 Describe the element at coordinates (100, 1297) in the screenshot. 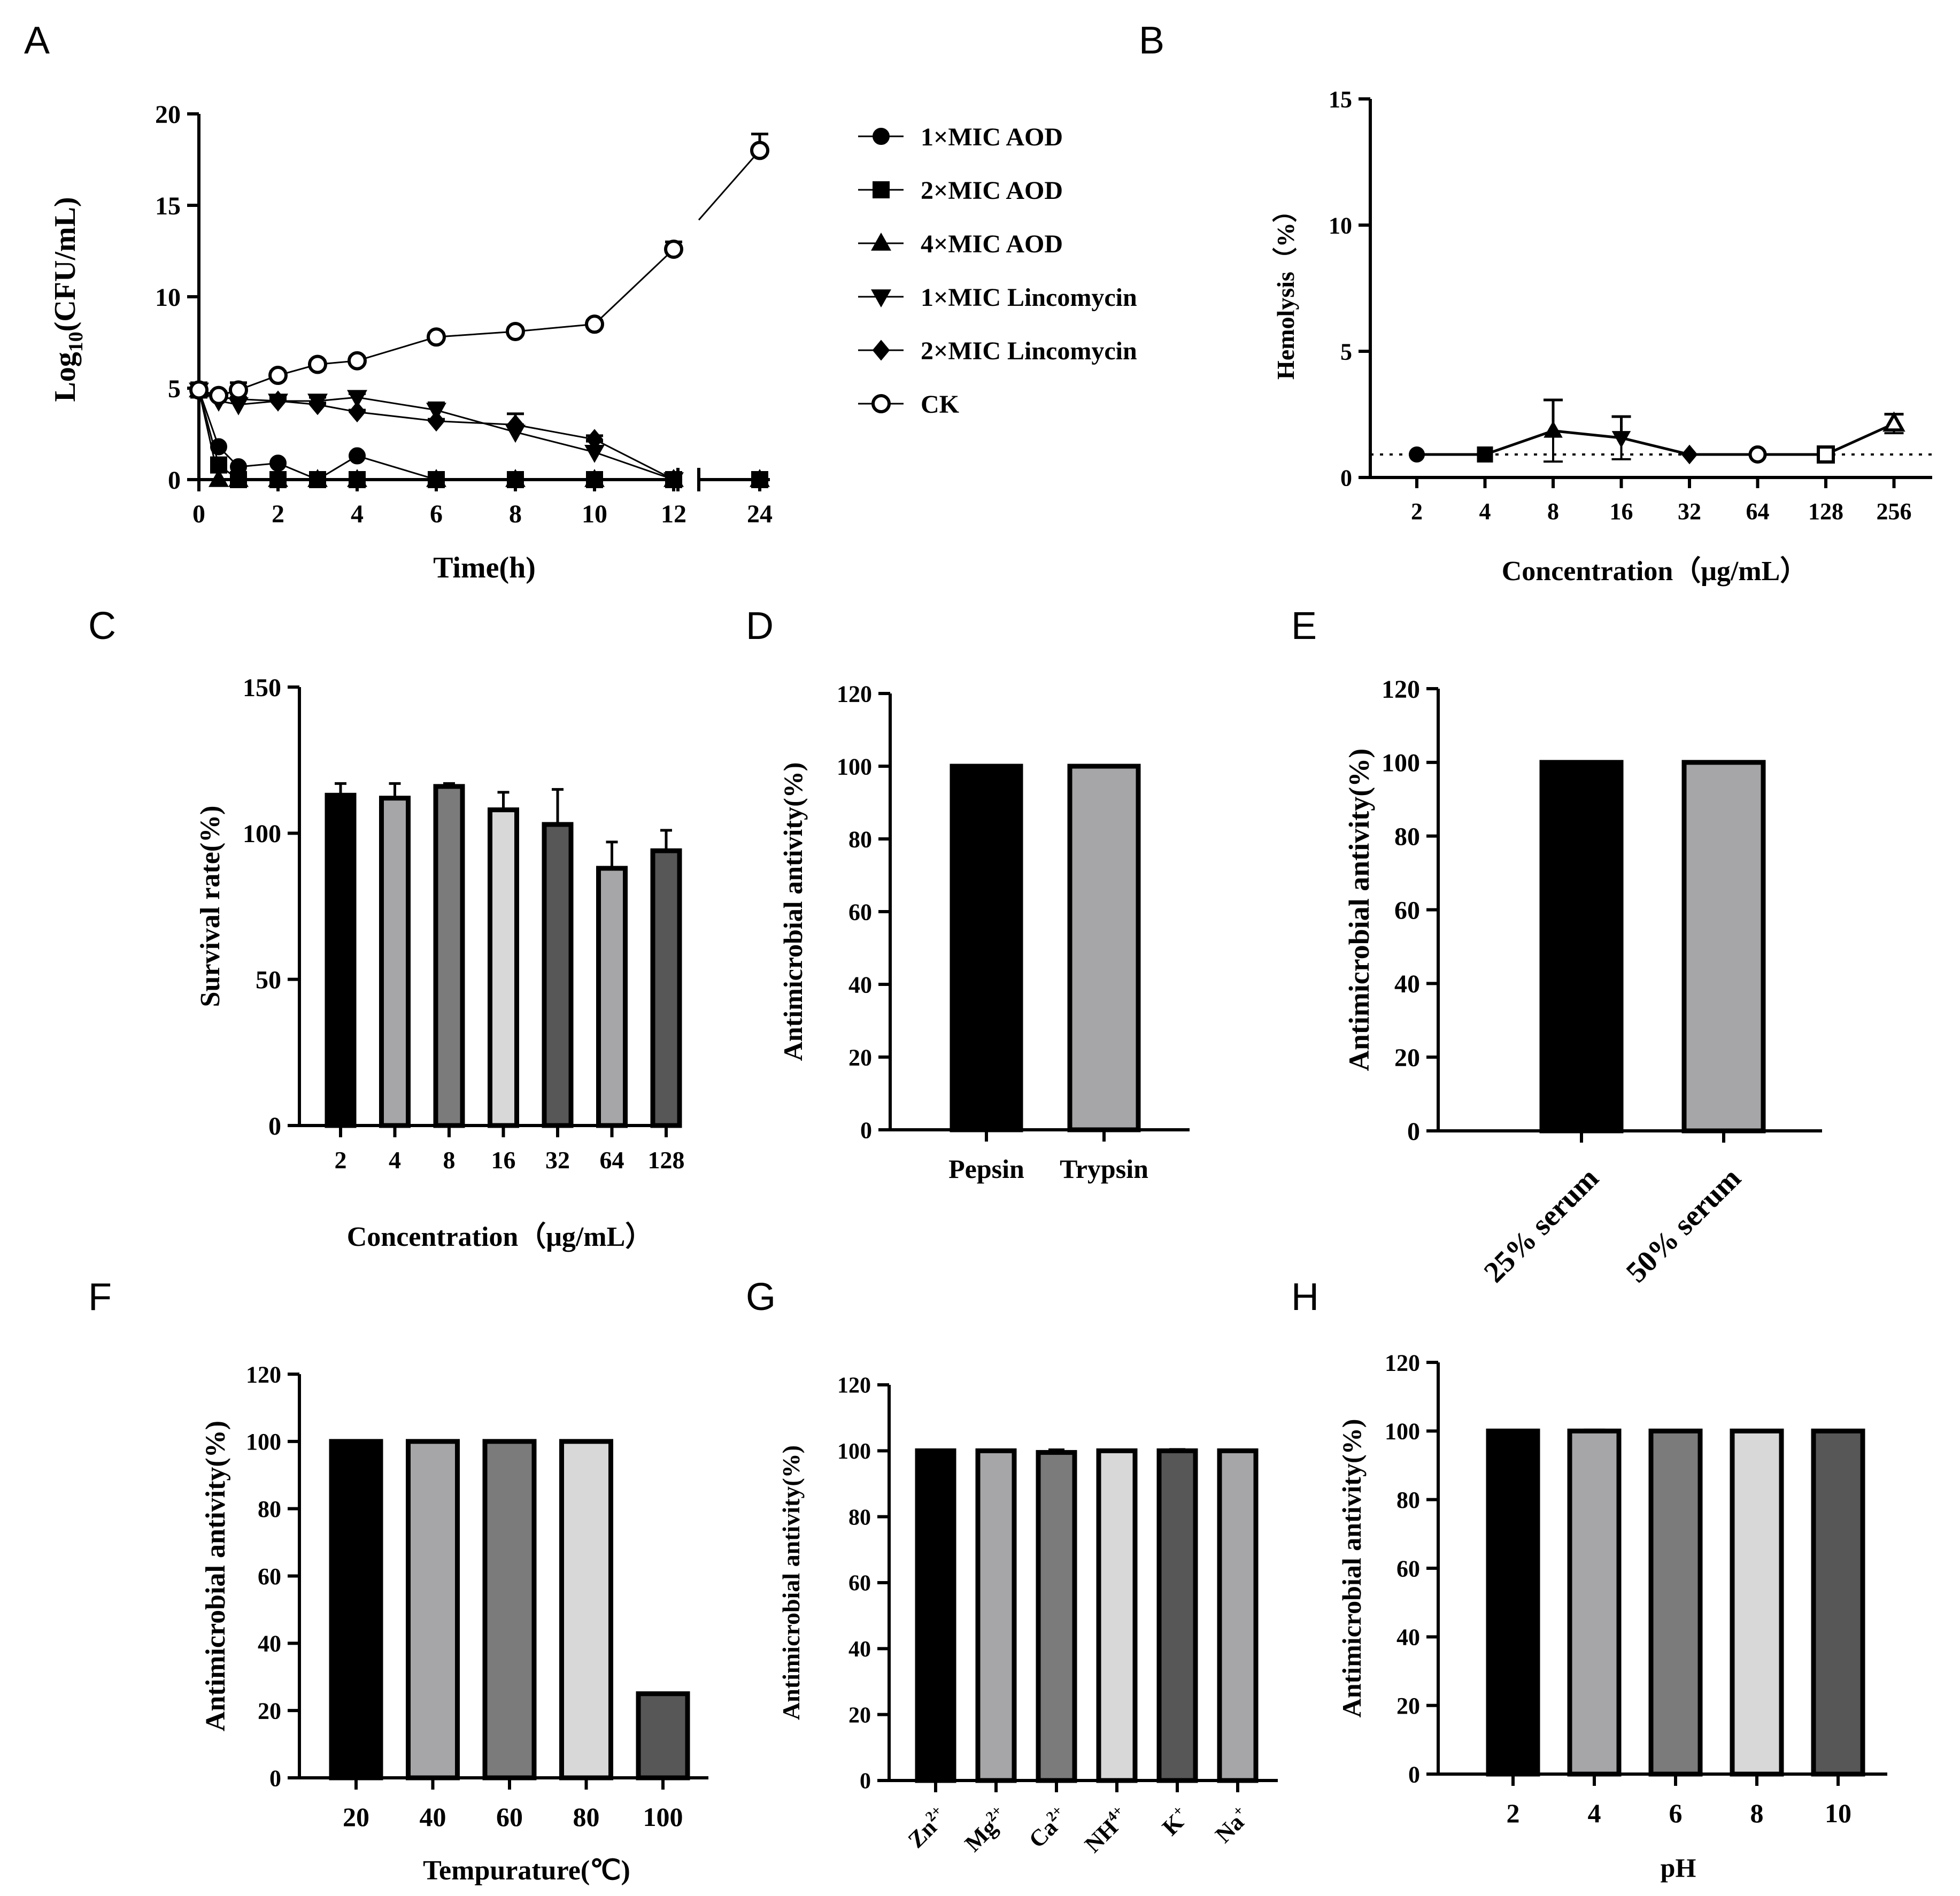

I see `panel-label-f: F` at that location.